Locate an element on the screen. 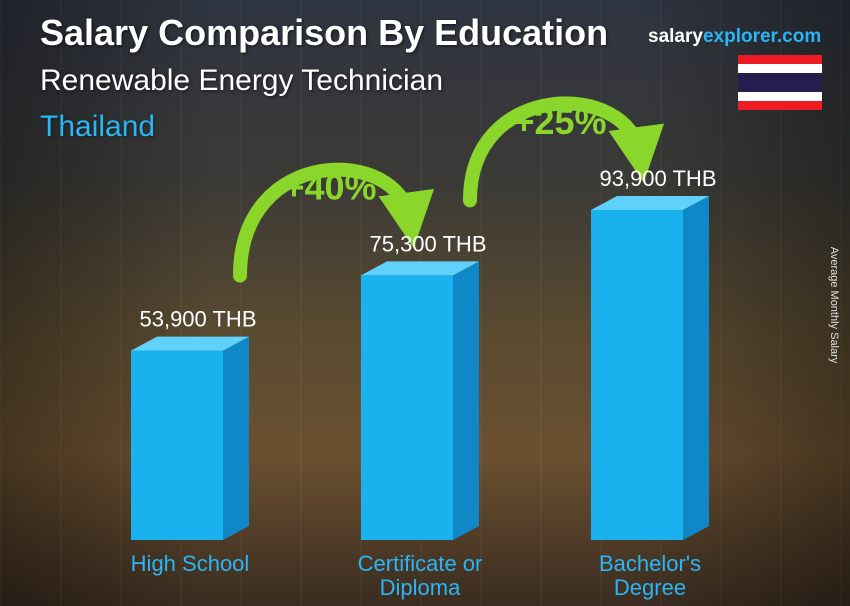 Image resolution: width=850 pixels, height=606 pixels. job-title: Renewable Energy Technician is located at coordinates (242, 80).